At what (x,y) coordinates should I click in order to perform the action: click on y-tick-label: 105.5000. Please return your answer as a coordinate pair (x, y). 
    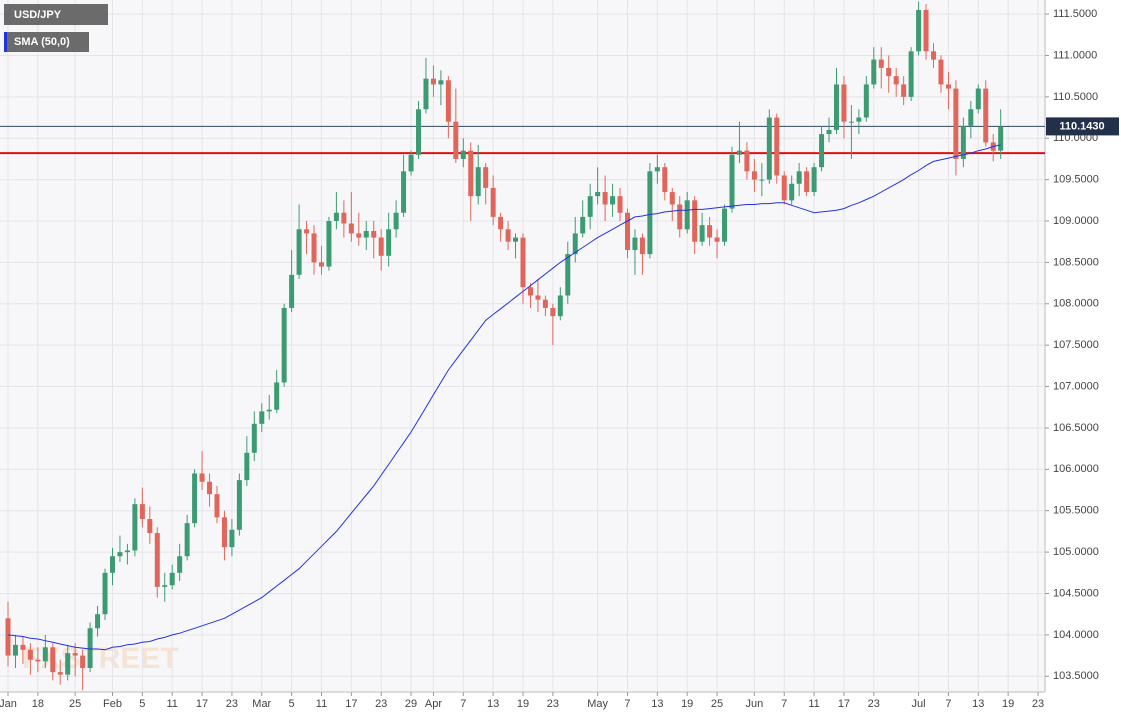
    Looking at the image, I should click on (1076, 511).